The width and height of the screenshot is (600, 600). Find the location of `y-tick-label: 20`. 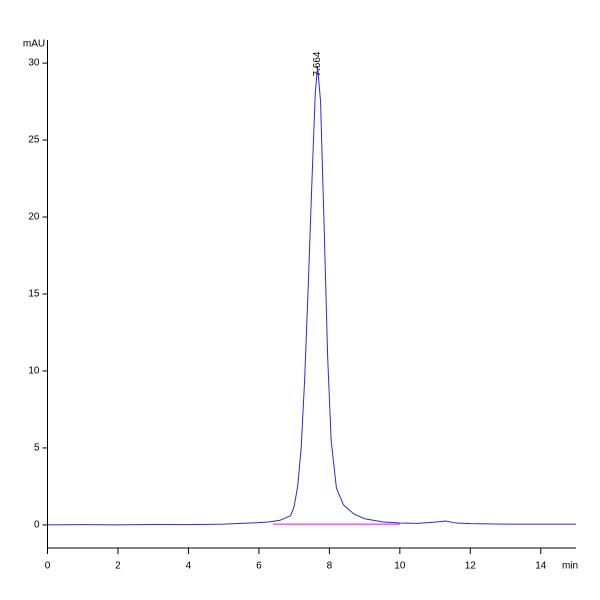

y-tick-label: 20 is located at coordinates (34, 217).